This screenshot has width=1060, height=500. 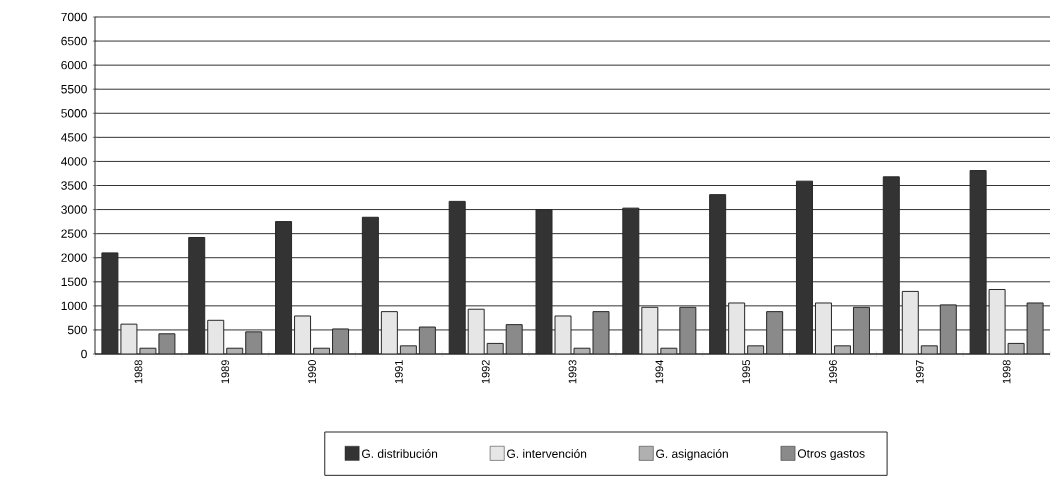 What do you see at coordinates (74, 41) in the screenshot?
I see `y-tick-label: 6500` at bounding box center [74, 41].